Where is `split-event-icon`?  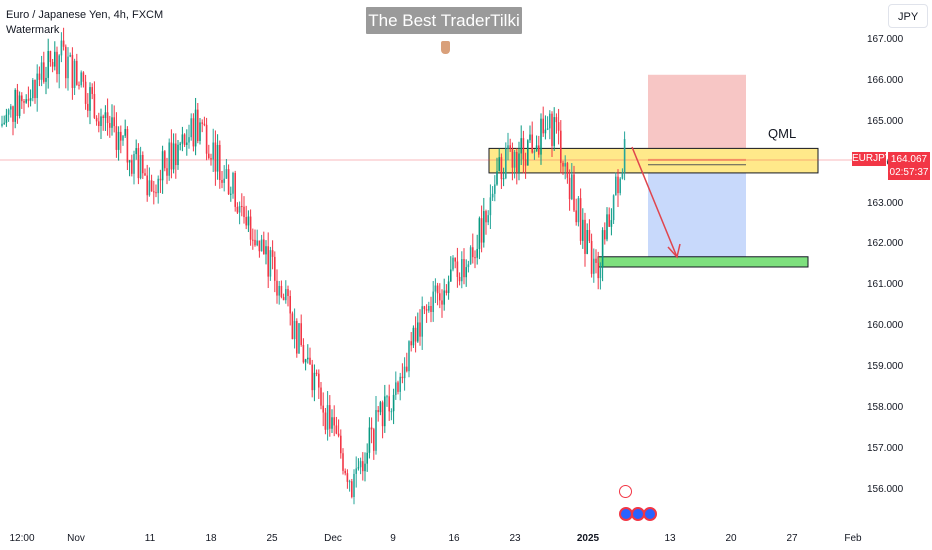 split-event-icon is located at coordinates (650, 514).